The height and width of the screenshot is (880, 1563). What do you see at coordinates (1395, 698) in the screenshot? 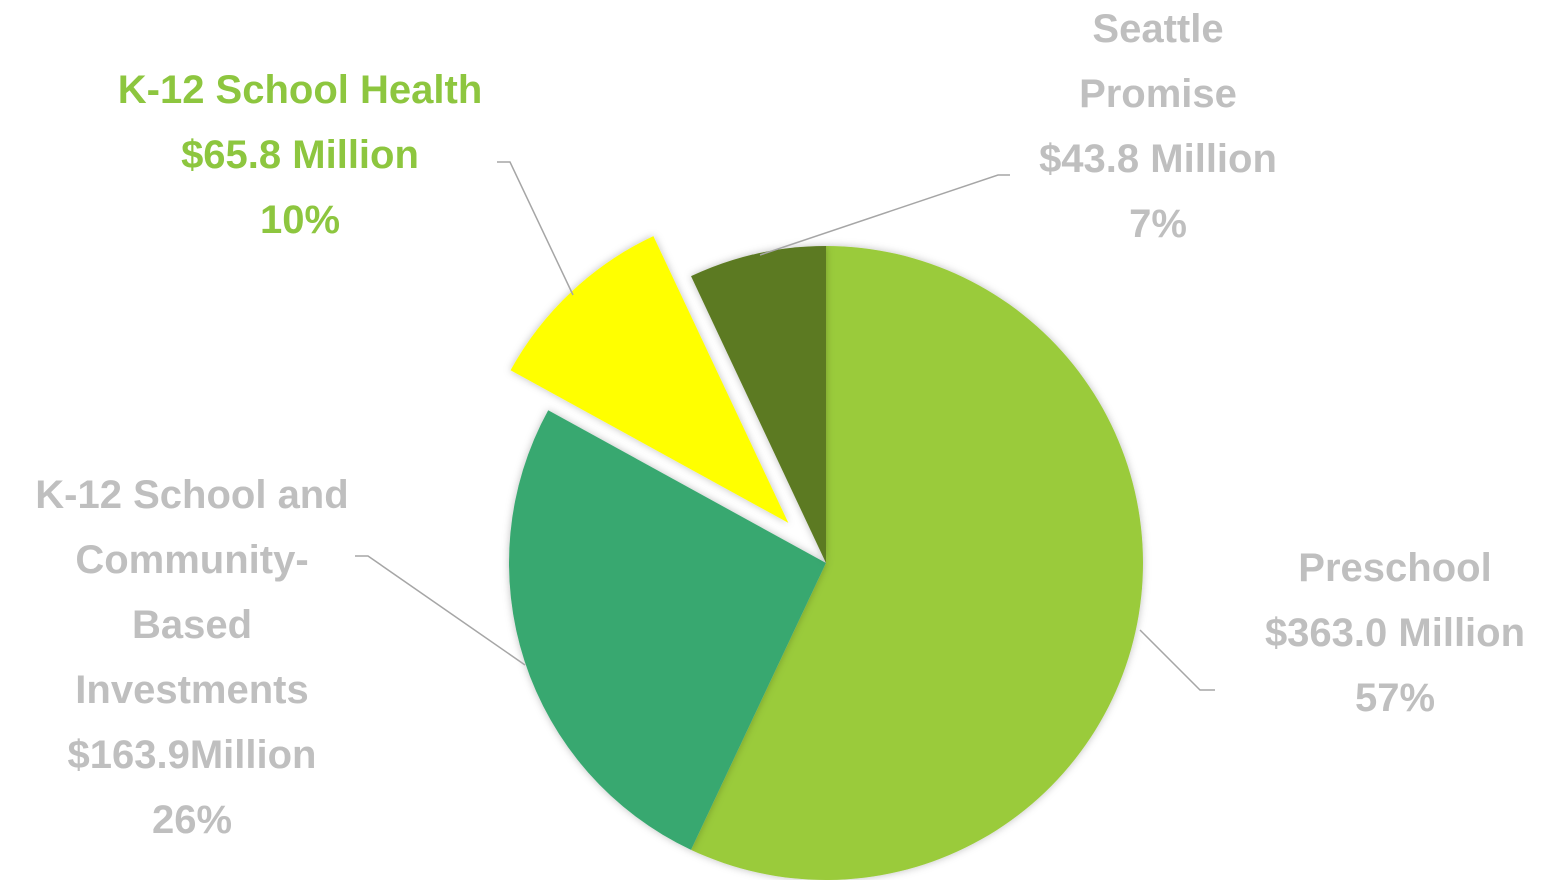
I see `label-percent: 57%` at bounding box center [1395, 698].